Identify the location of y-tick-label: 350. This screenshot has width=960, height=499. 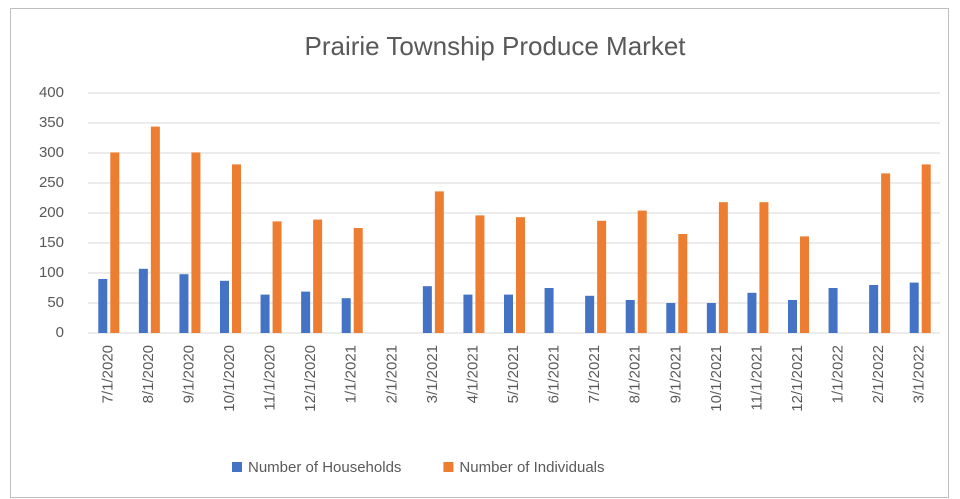
(51, 122).